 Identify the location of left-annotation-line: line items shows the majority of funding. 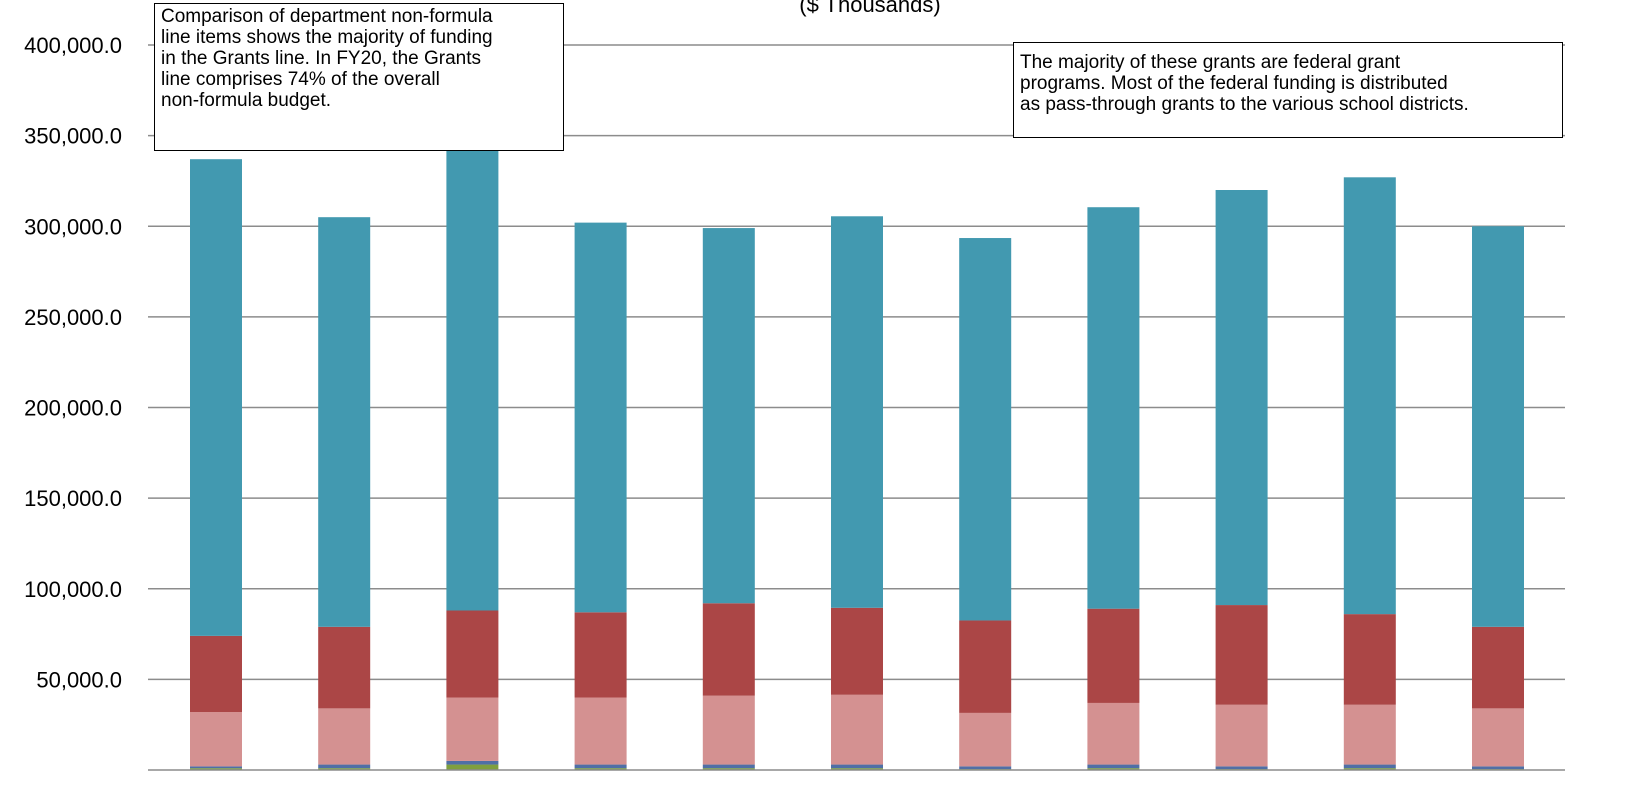
(327, 37).